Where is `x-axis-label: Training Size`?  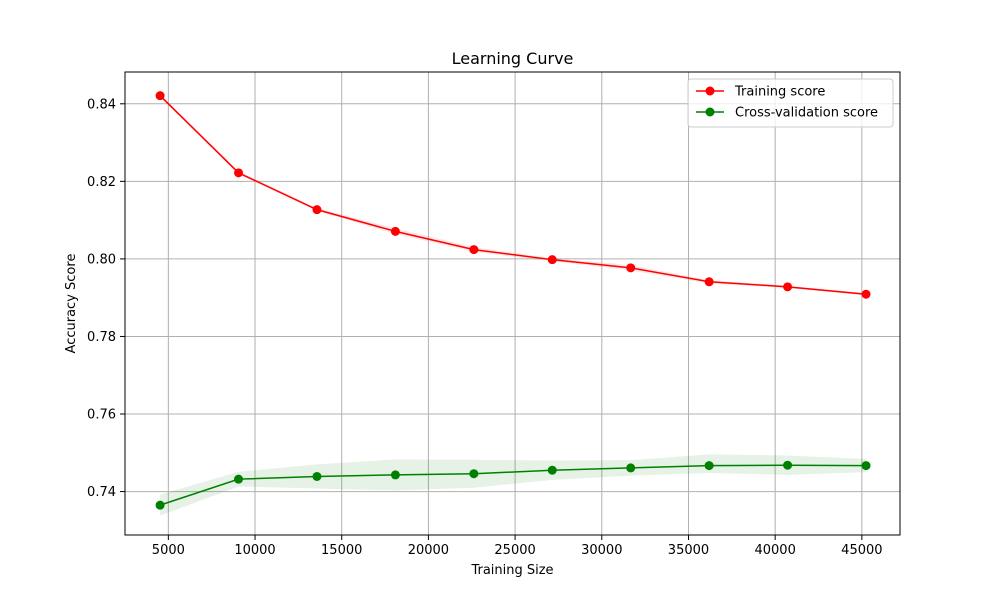
x-axis-label: Training Size is located at coordinates (511, 570).